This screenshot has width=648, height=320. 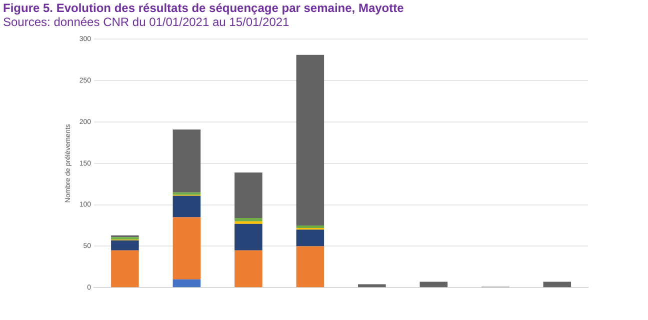 I want to click on chart-subtitle: Sources: données CNR du 01/01/2021 au 15/01/2021, so click(x=146, y=22).